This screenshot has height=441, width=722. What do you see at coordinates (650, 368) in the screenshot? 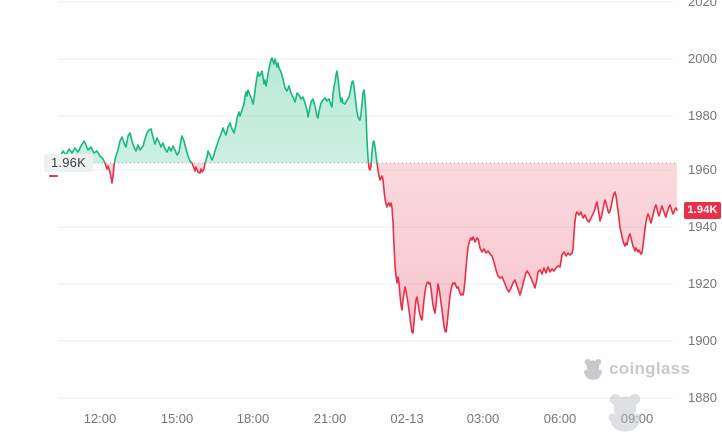
I see `coinglass-watermark-text: coinglass` at bounding box center [650, 368].